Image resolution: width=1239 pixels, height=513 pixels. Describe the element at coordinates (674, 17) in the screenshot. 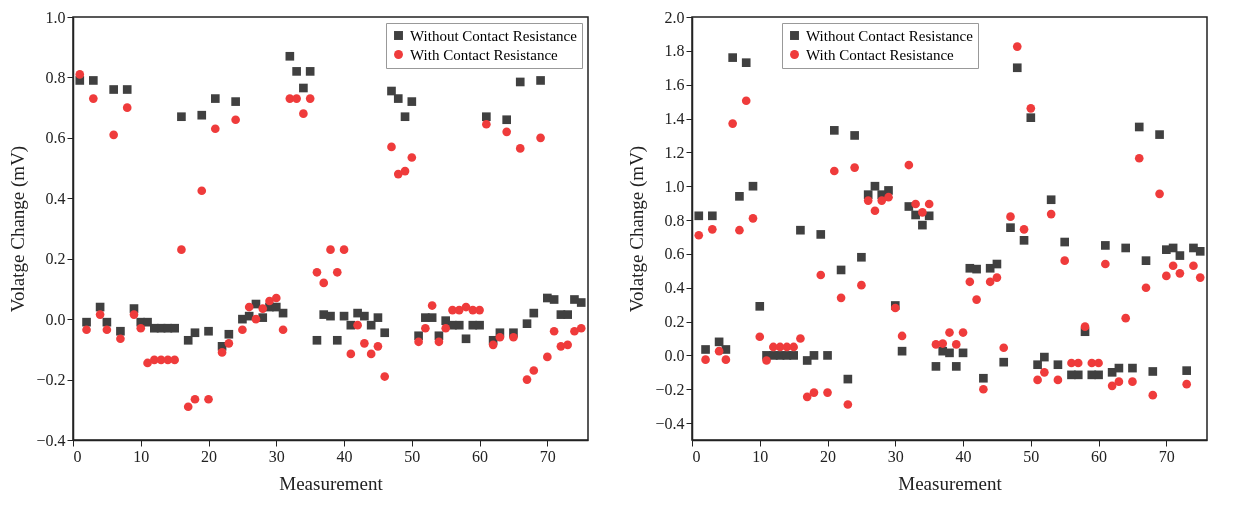

I see `y-tick-label: 2.0` at that location.